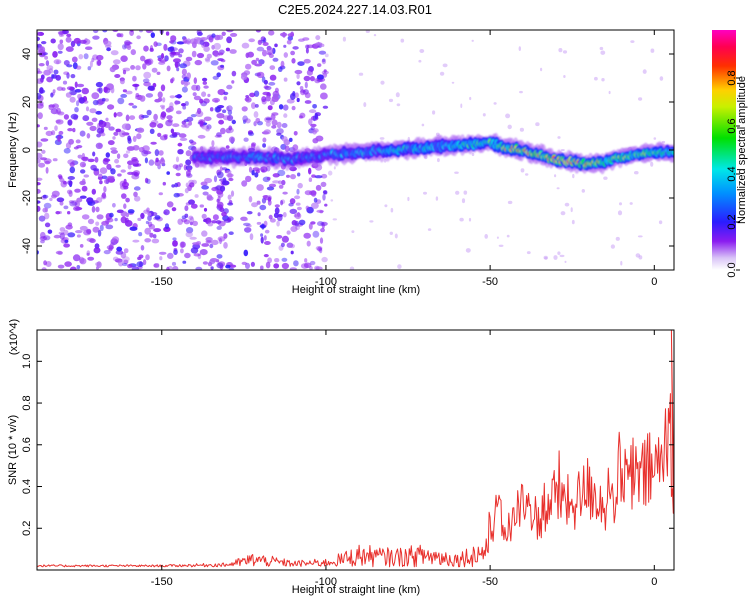 Image resolution: width=750 pixels, height=600 pixels. What do you see at coordinates (27, 444) in the screenshot?
I see `y-tick-label: 0.6` at bounding box center [27, 444].